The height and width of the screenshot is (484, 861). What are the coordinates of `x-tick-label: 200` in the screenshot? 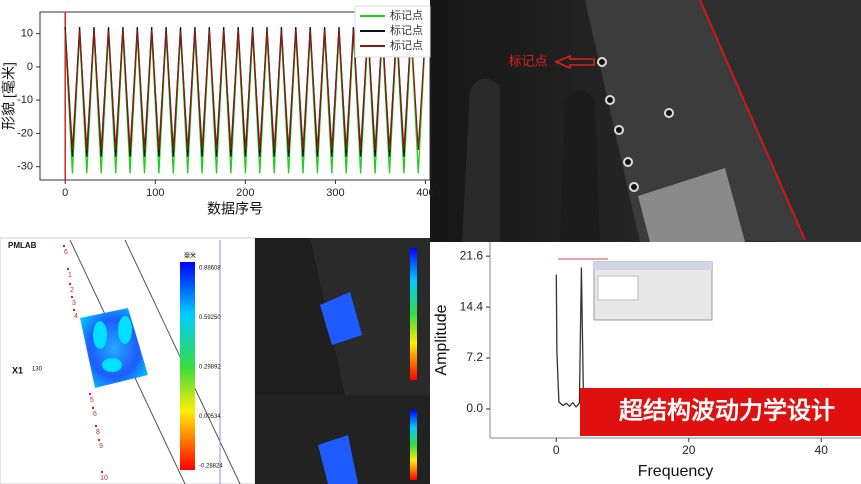 It's located at (245, 193).